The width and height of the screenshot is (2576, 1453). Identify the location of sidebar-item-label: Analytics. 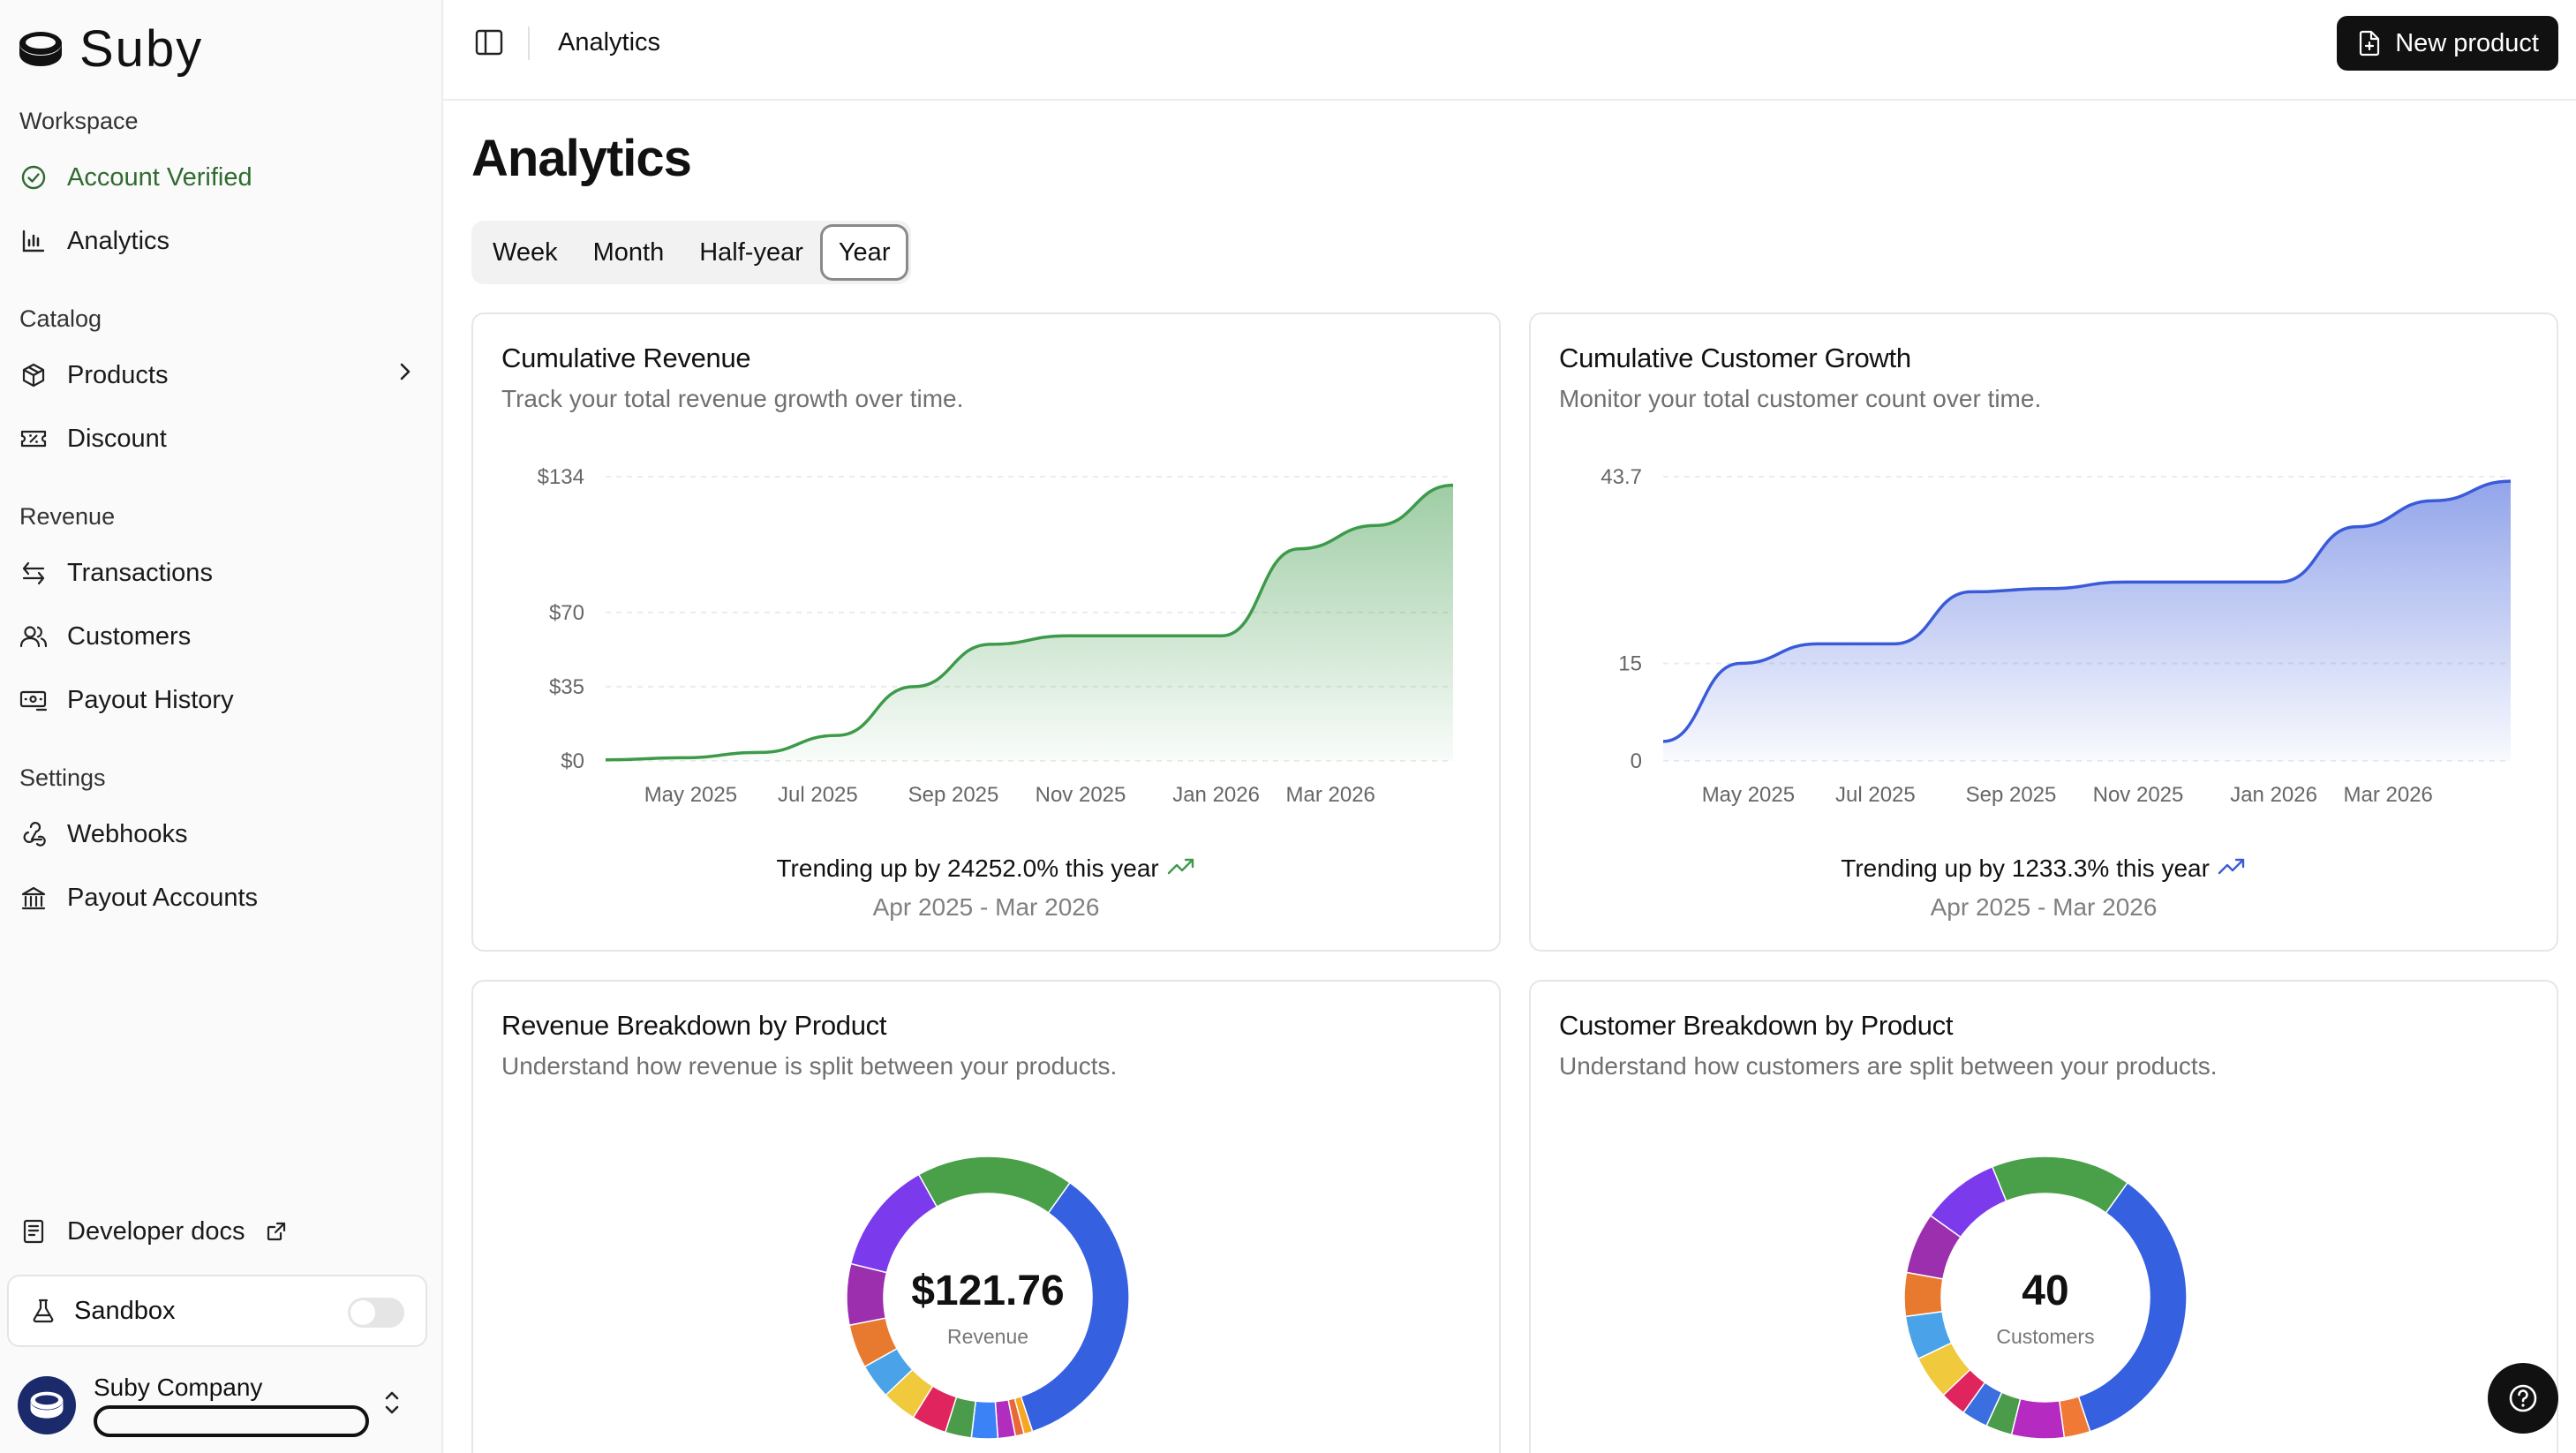
(119, 240).